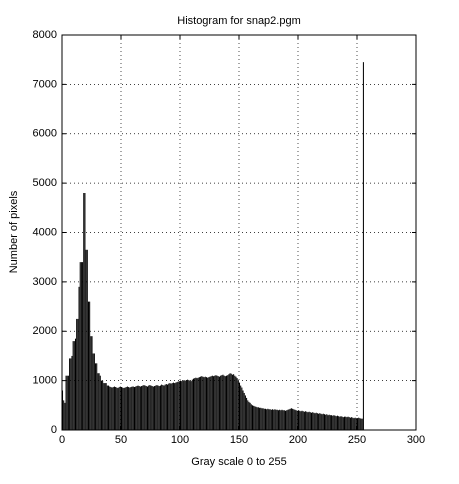 The width and height of the screenshot is (459, 484). What do you see at coordinates (45, 134) in the screenshot?
I see `y-tick-label: 6000` at bounding box center [45, 134].